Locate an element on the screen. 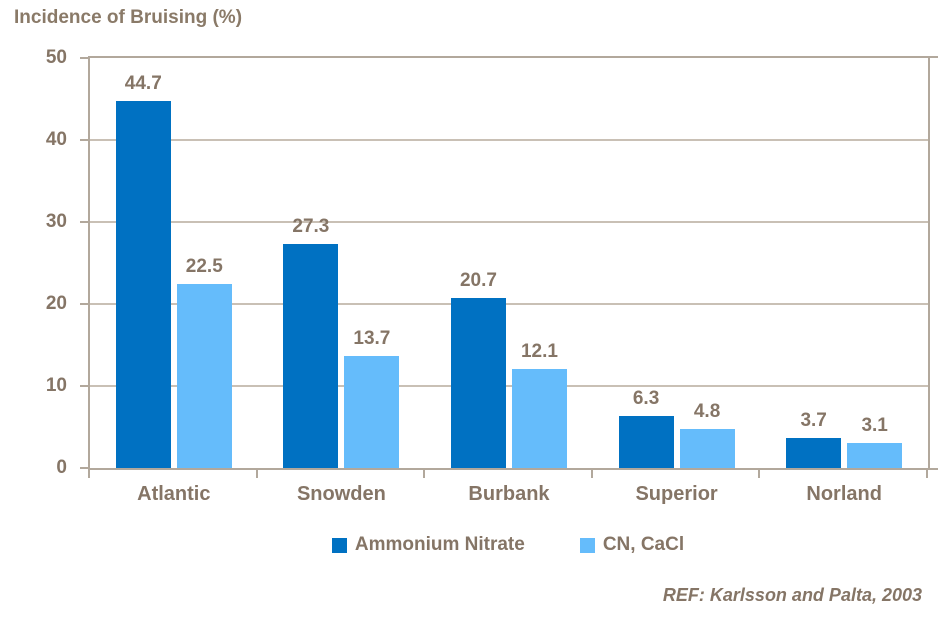 This screenshot has height=622, width=942. bar-value-label: 3.1 is located at coordinates (874, 425).